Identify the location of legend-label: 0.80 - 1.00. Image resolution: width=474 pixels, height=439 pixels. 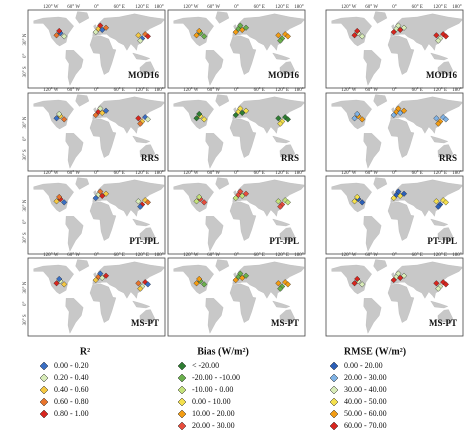
(71, 413).